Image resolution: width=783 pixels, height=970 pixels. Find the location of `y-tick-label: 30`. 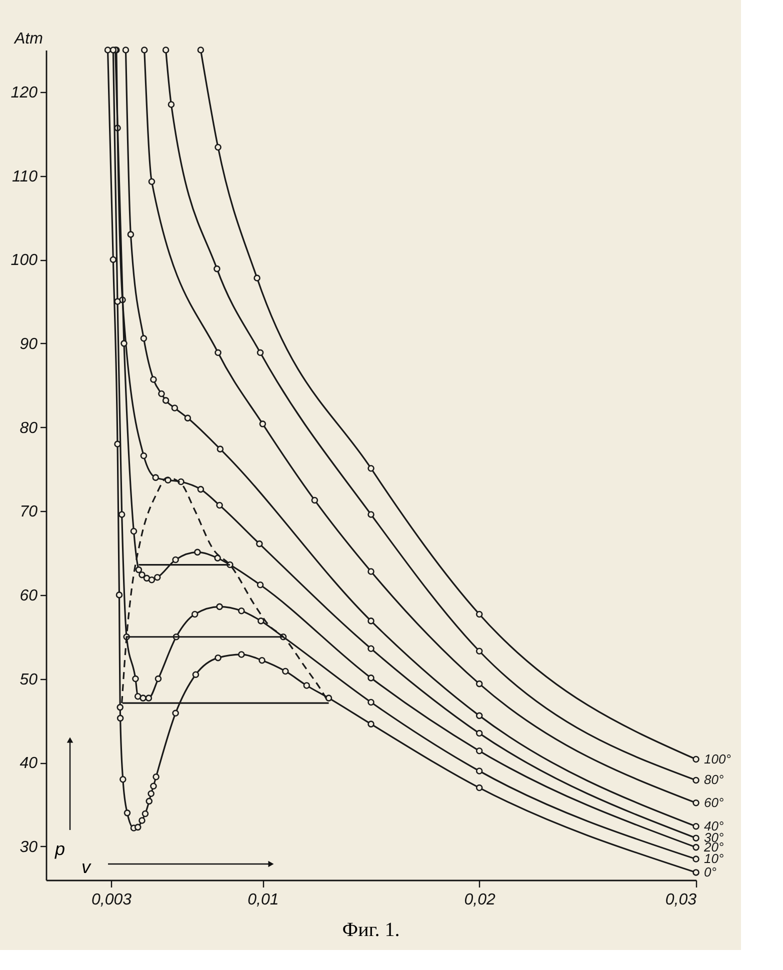

y-tick-label: 30 is located at coordinates (29, 847).